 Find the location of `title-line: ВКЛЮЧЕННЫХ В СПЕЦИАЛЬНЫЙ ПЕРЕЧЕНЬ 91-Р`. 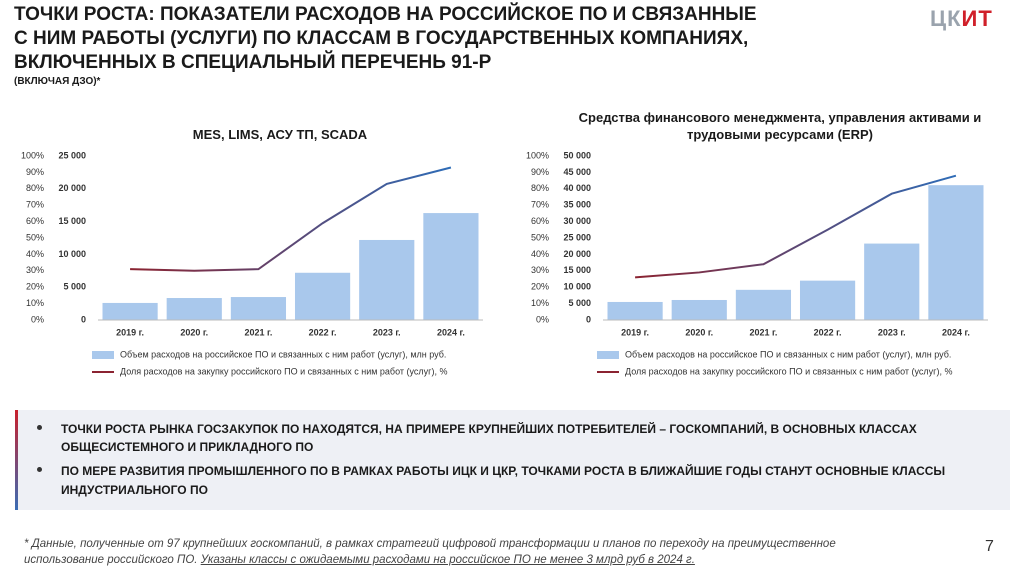

title-line: ВКЛЮЧЕННЫХ В СПЕЦИАЛЬНЫЙ ПЕРЕЧЕНЬ 91-Р is located at coordinates (253, 62).